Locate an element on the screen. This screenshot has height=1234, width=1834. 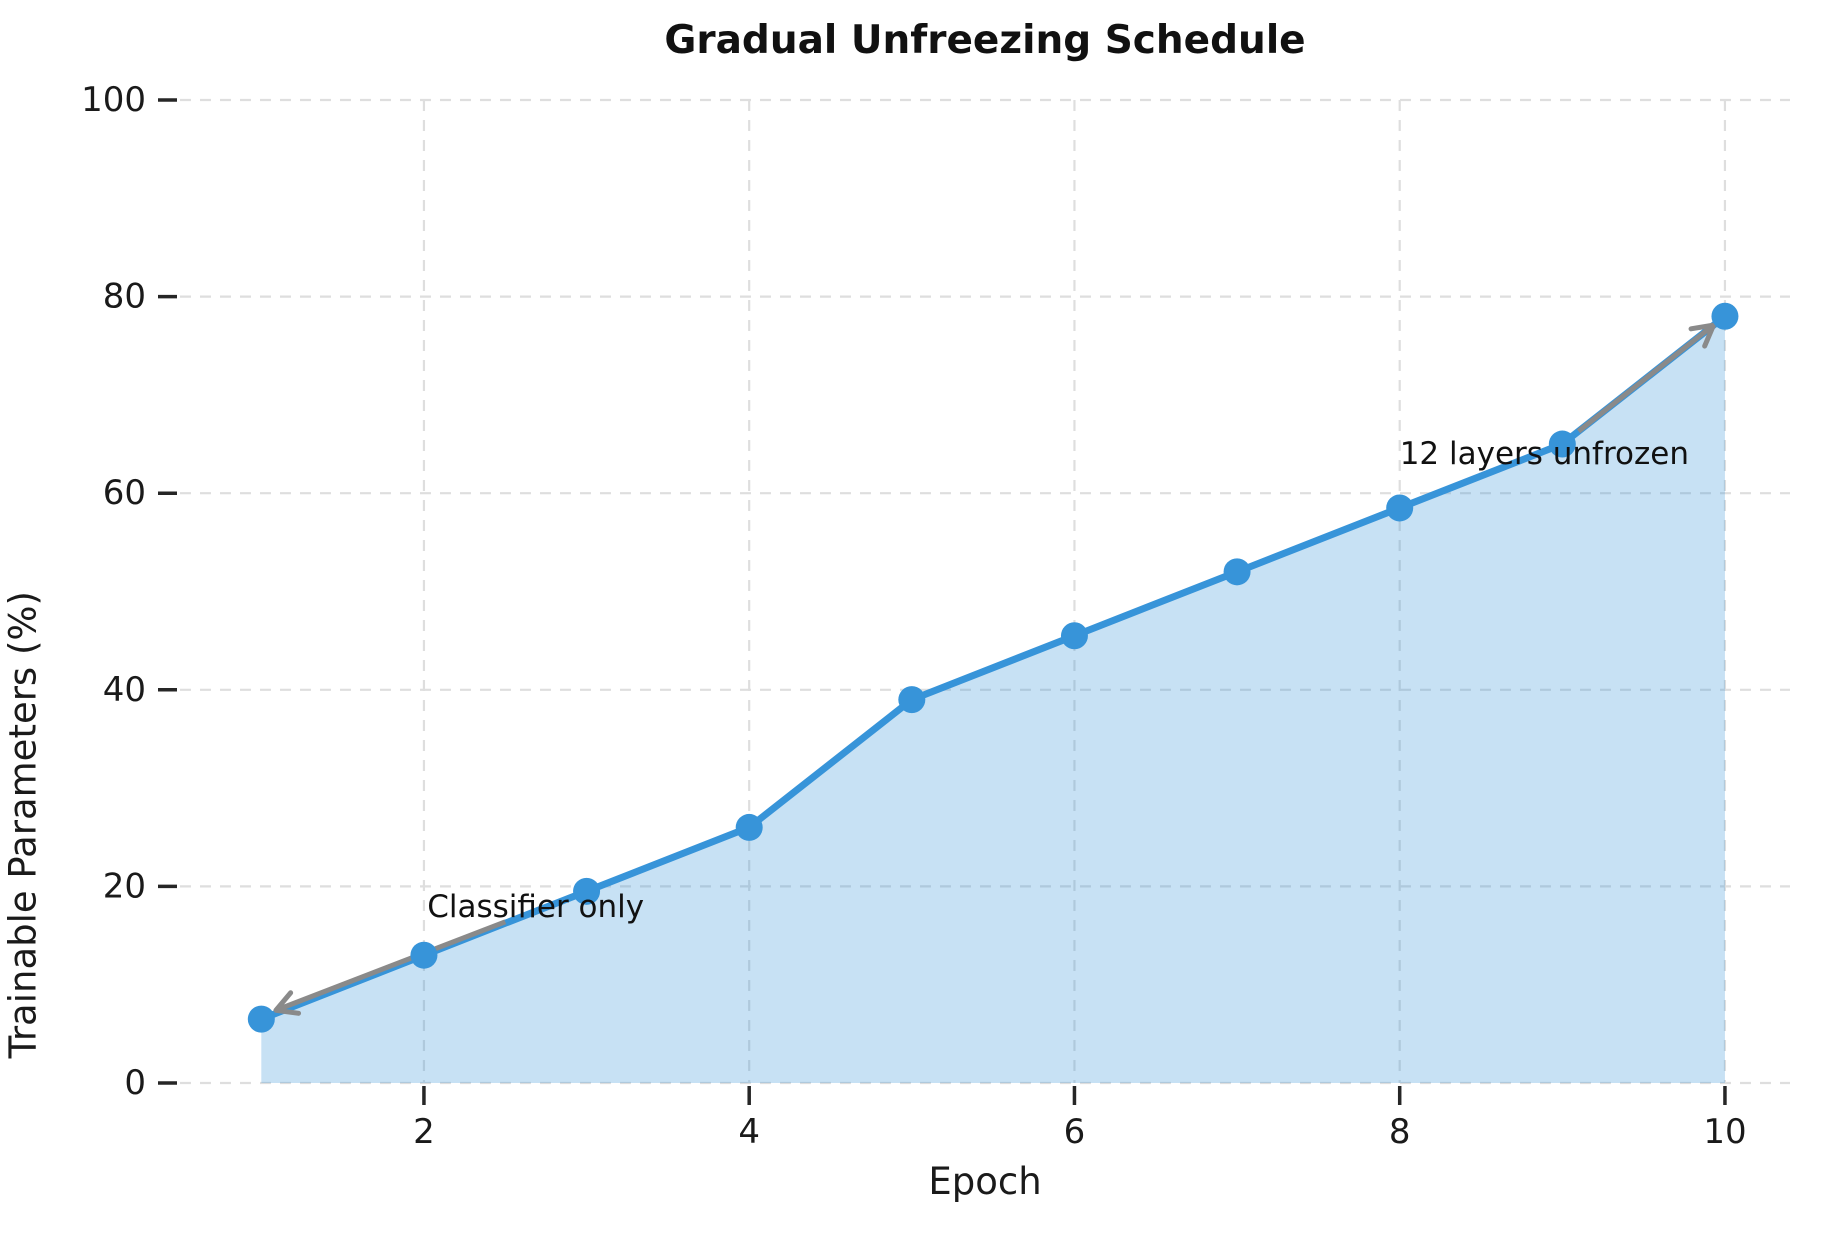
x-tick-label: 4 is located at coordinates (749, 1132).